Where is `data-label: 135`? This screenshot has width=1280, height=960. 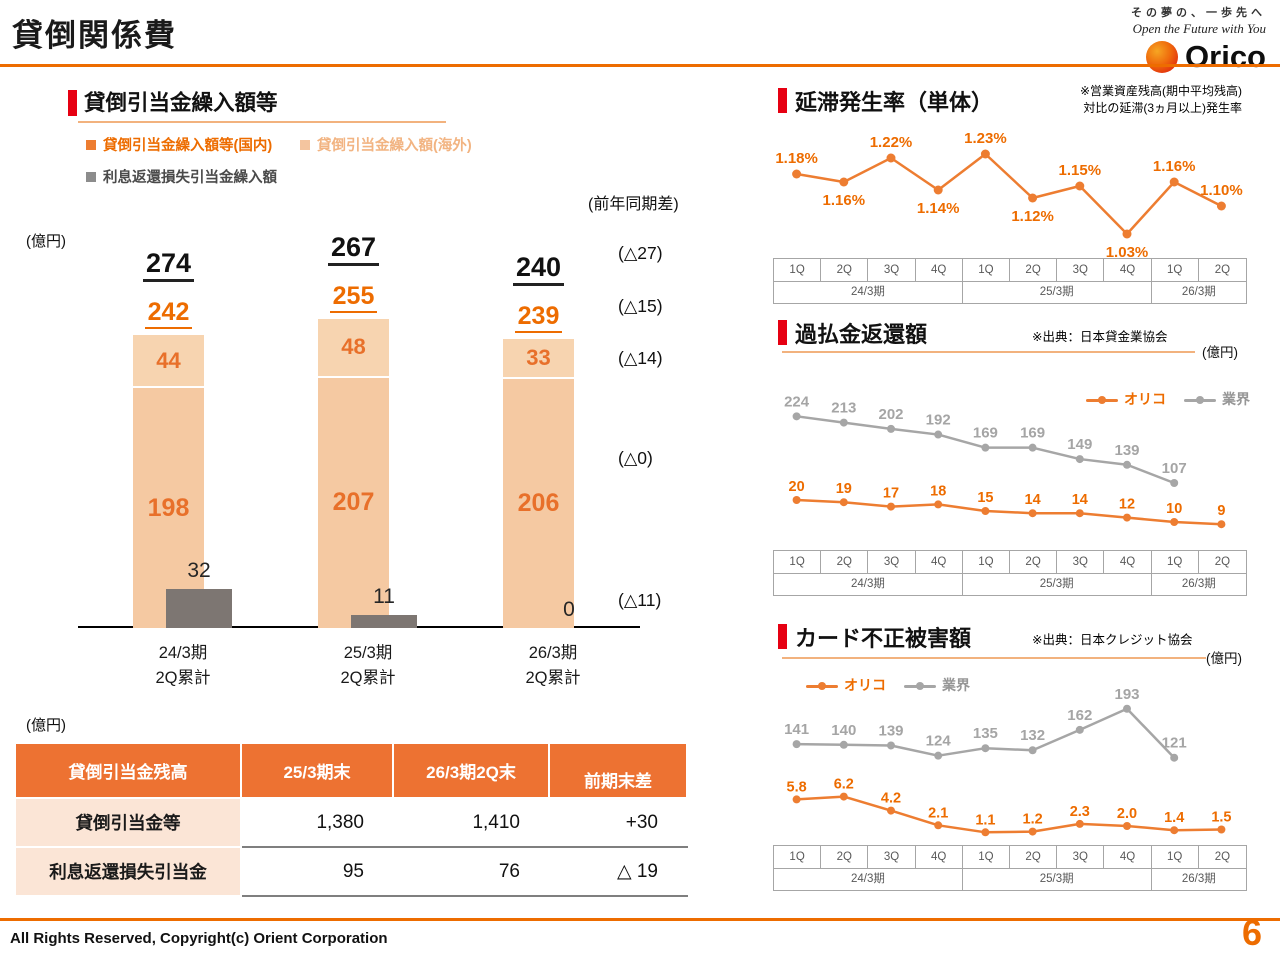 data-label: 135 is located at coordinates (985, 733).